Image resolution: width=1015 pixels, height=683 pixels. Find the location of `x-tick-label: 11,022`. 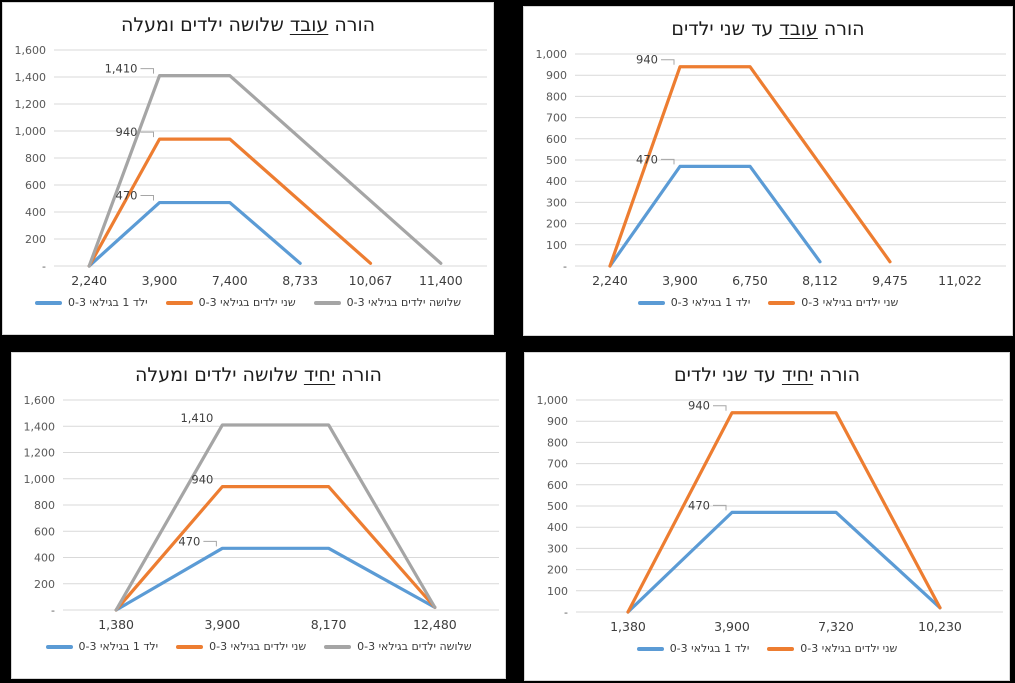

x-tick-label: 11,022 is located at coordinates (960, 280).